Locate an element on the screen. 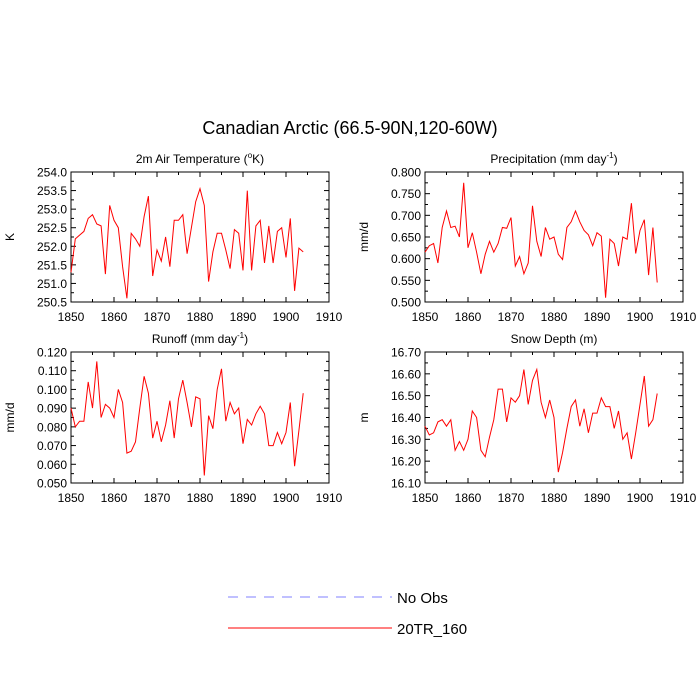 Image resolution: width=700 pixels, height=700 pixels. panel-title-text: Snow Depth (m) is located at coordinates (554, 339).